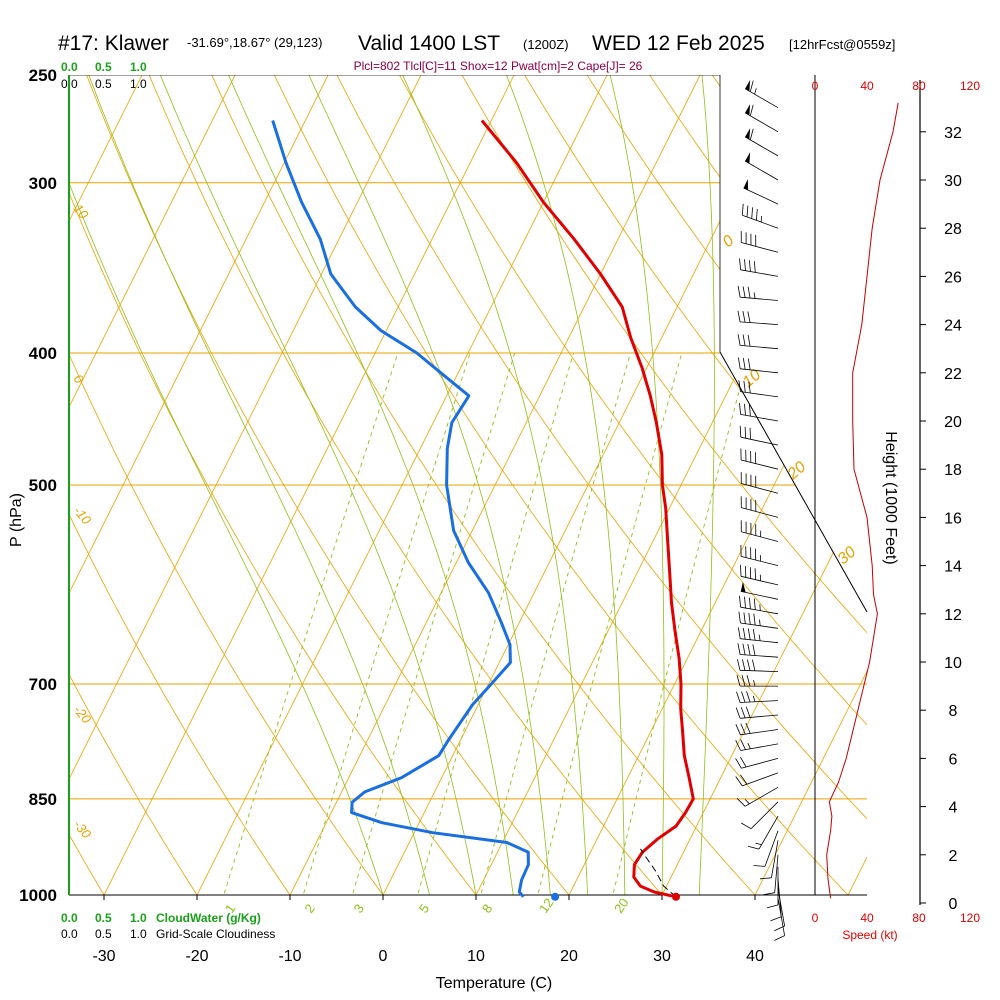 This screenshot has height=1000, width=1000. I want to click on wind-barbs, so click(760, 510).